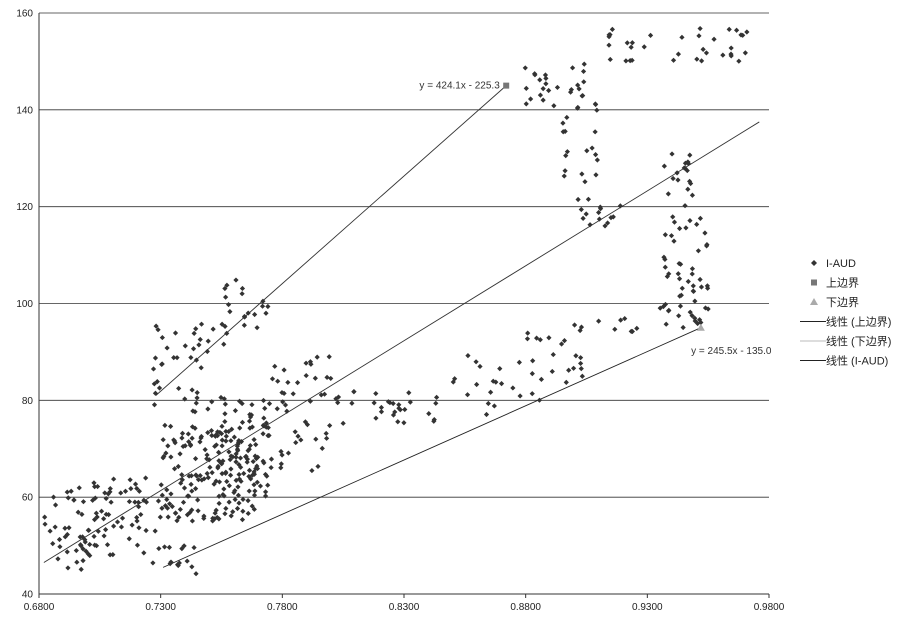 The width and height of the screenshot is (900, 628). Describe the element at coordinates (835, 283) in the screenshot. I see `legend-item: 上边界` at that location.